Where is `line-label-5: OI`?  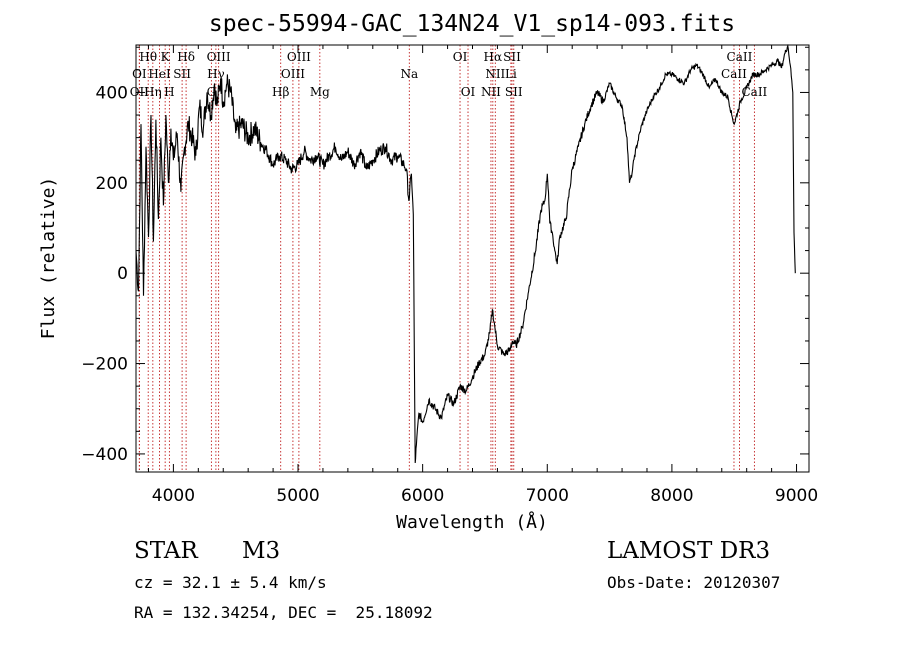 line-label-5: OI is located at coordinates (460, 57).